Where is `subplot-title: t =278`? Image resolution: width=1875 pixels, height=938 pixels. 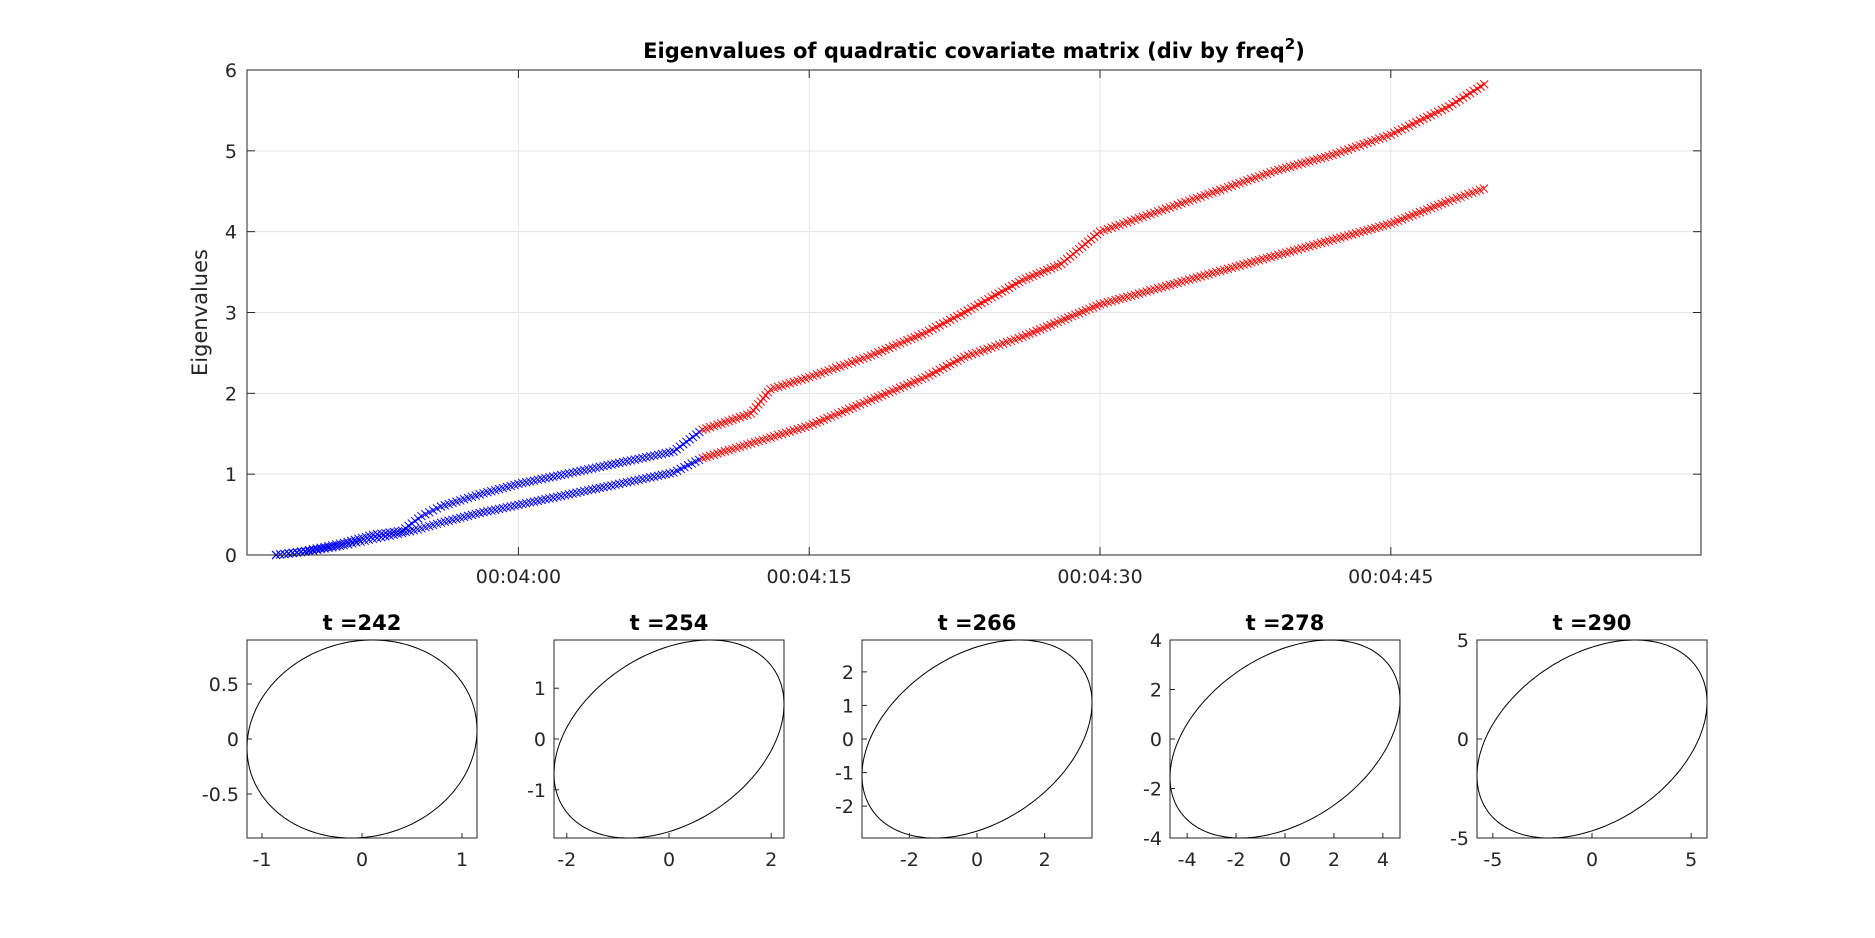
subplot-title: t =278 is located at coordinates (1285, 623).